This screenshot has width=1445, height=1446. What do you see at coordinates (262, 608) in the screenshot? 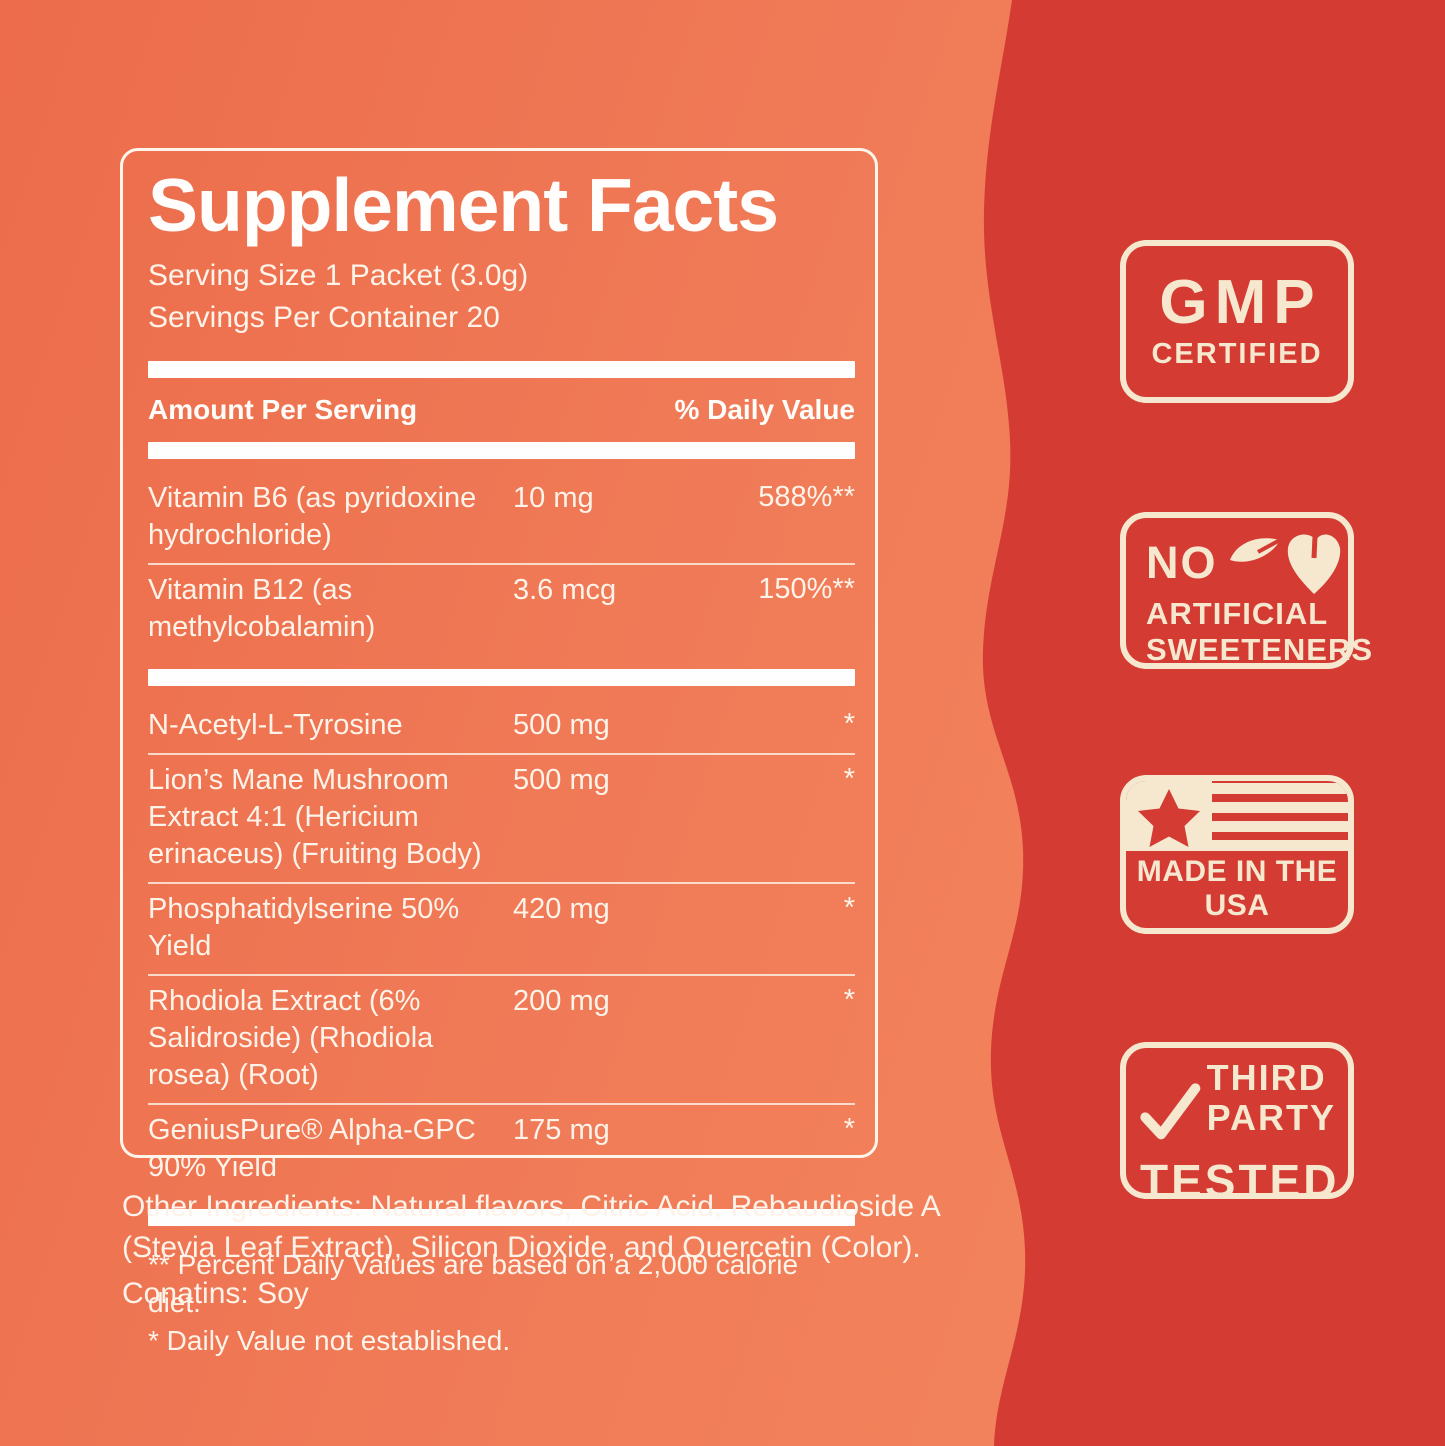
I see `ingredient-name: Vitamin B12 (as methylcobalamin)` at bounding box center [262, 608].